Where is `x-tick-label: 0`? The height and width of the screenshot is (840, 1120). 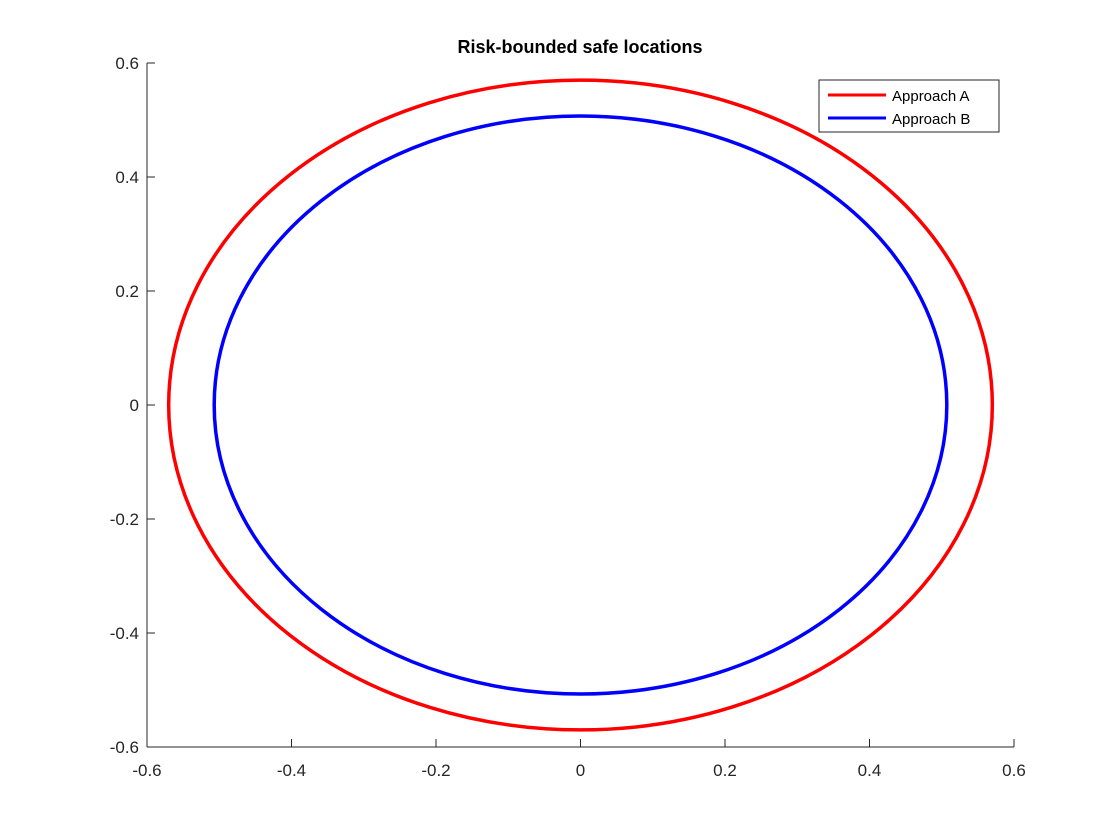
x-tick-label: 0 is located at coordinates (580, 770).